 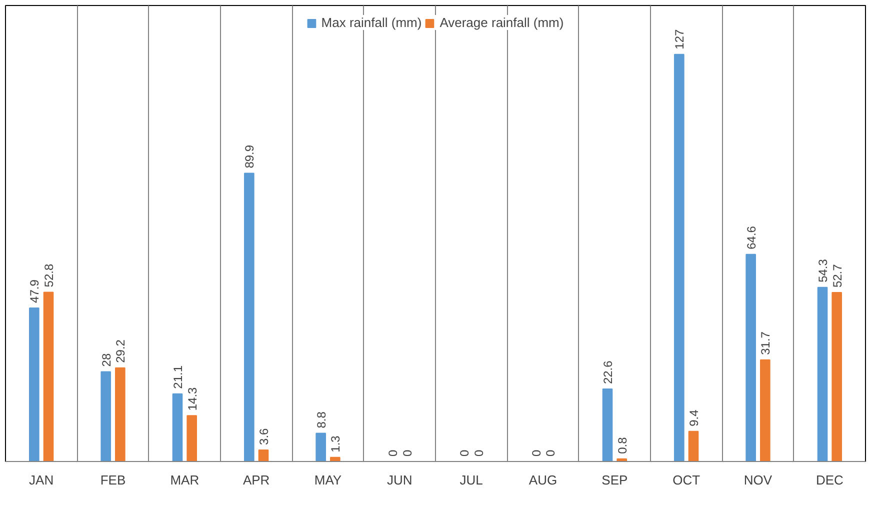 What do you see at coordinates (328, 480) in the screenshot?
I see `x-tick-label: MAY` at bounding box center [328, 480].